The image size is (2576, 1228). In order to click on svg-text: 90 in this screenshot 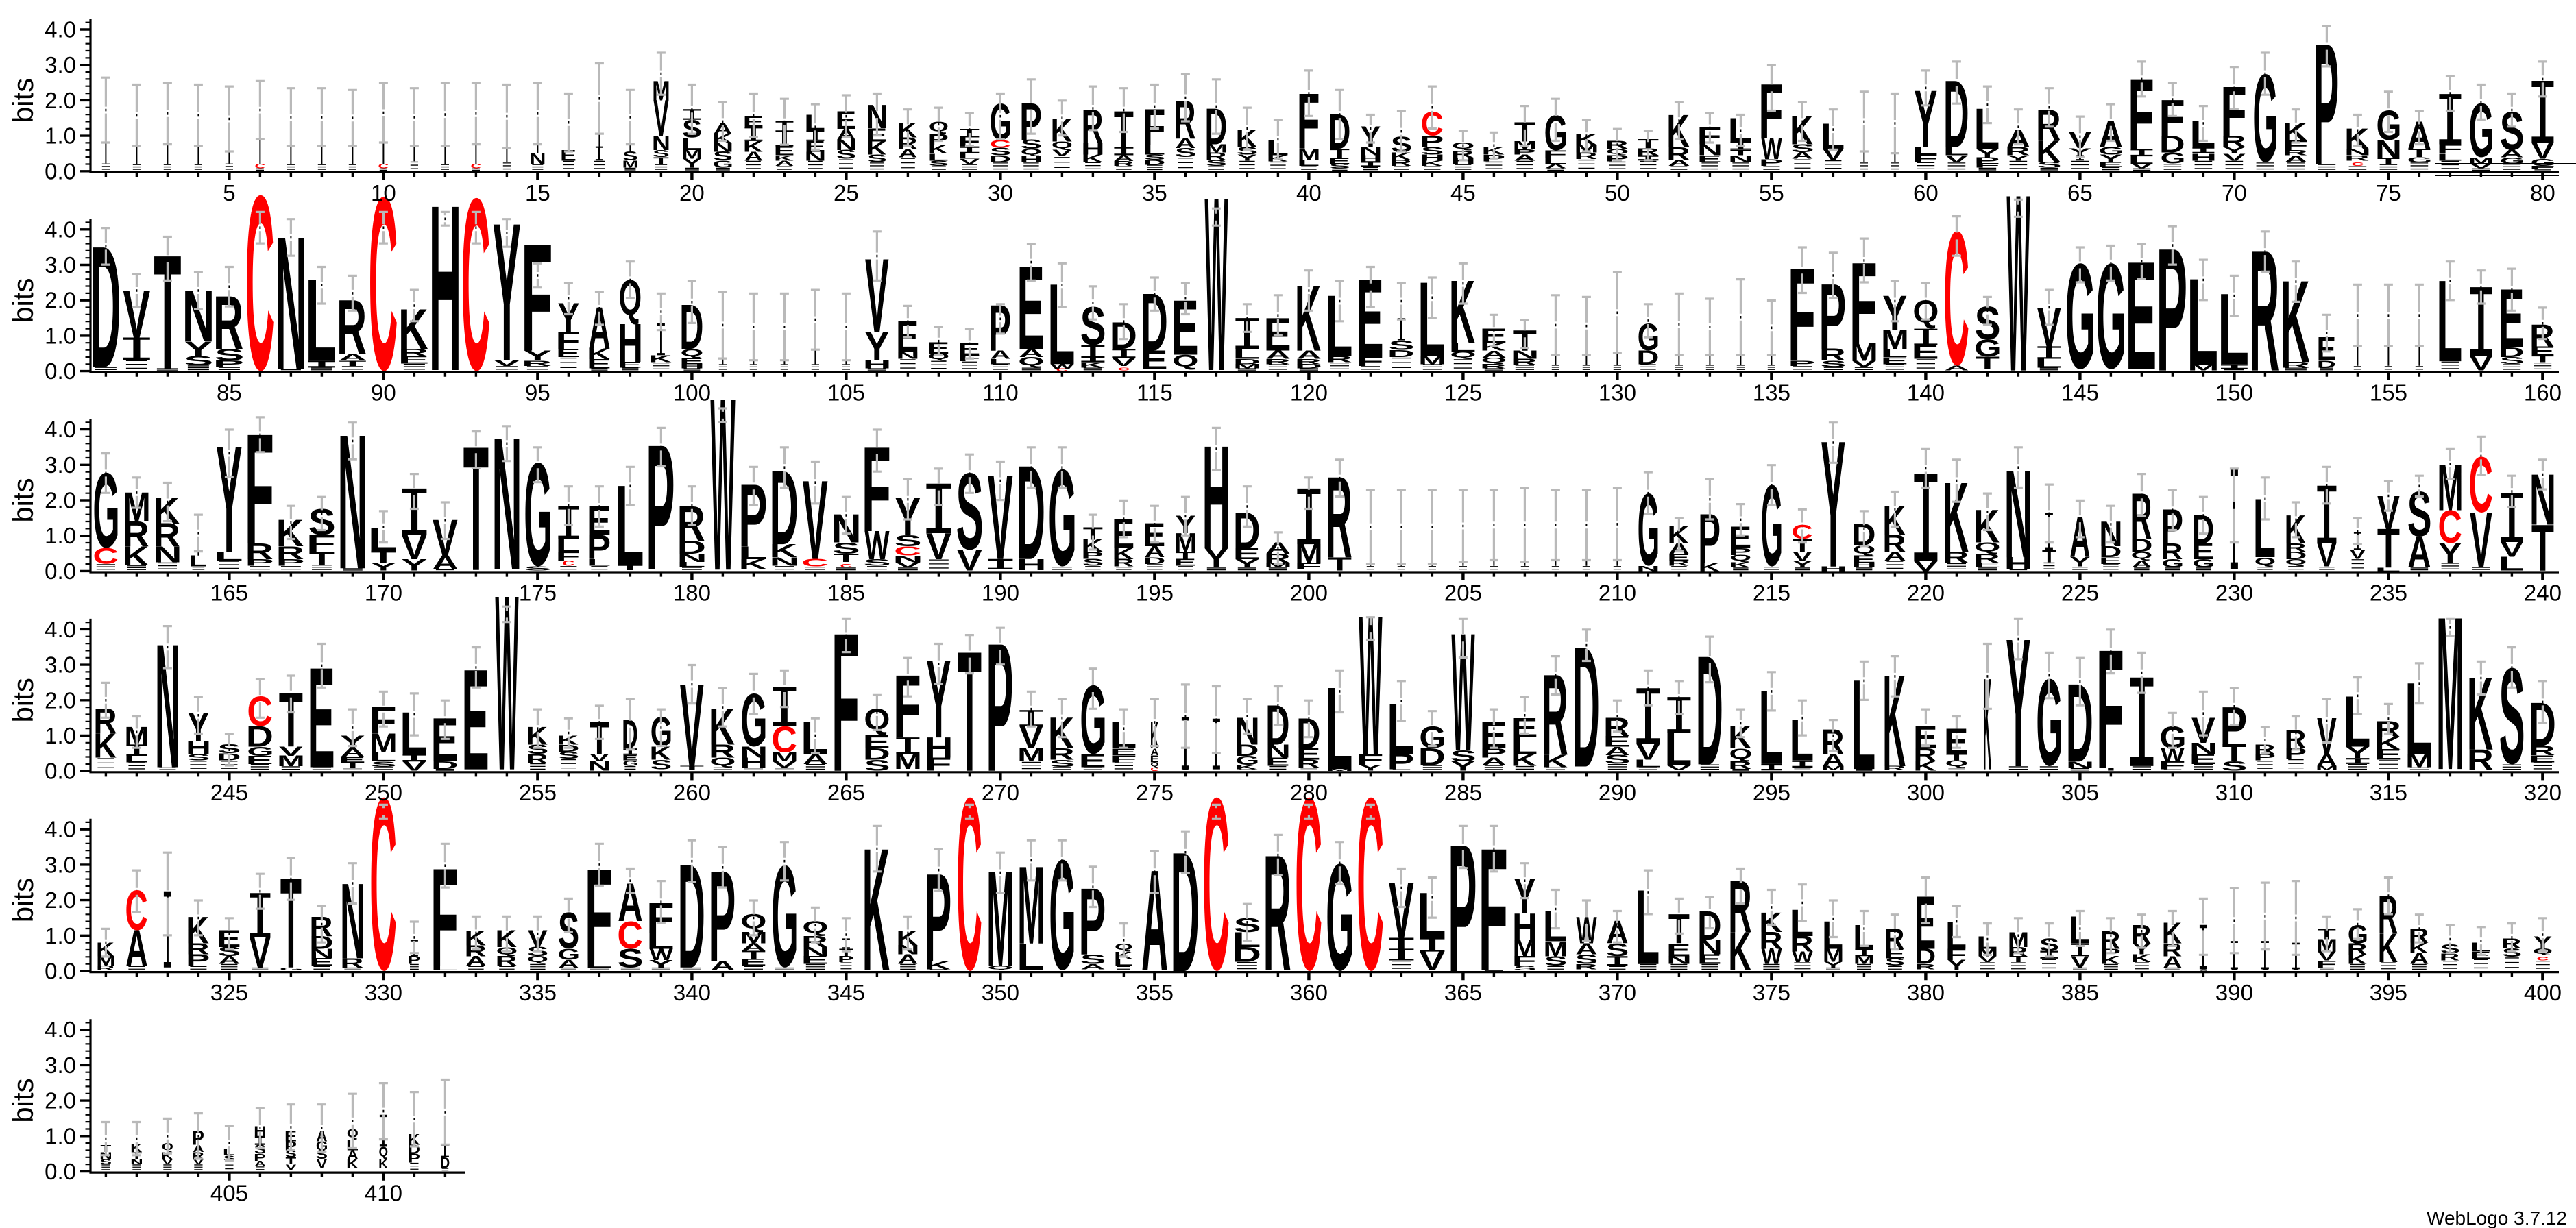, I will do `click(383, 393)`.